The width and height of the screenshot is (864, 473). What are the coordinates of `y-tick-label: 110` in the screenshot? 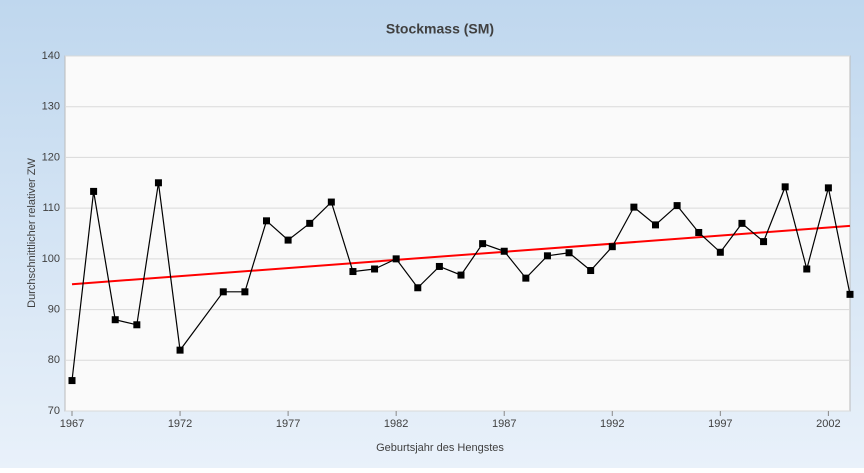 It's located at (51, 208).